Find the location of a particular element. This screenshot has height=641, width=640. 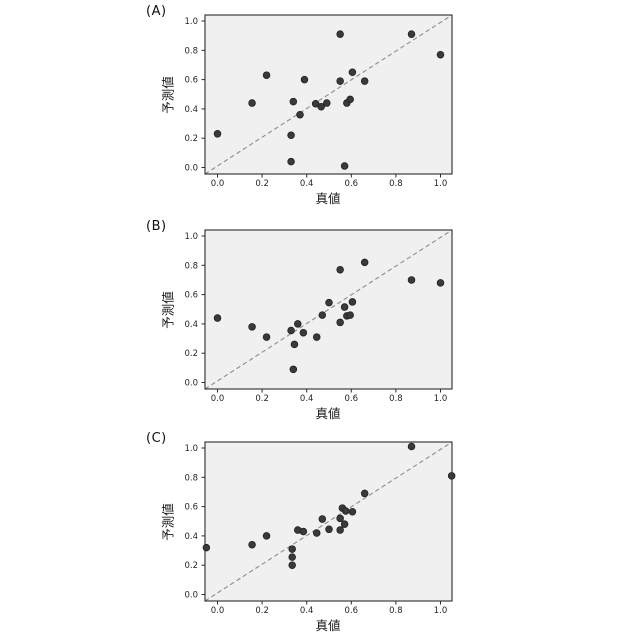

y-axis-label-b: 予測値 is located at coordinates (168, 310).